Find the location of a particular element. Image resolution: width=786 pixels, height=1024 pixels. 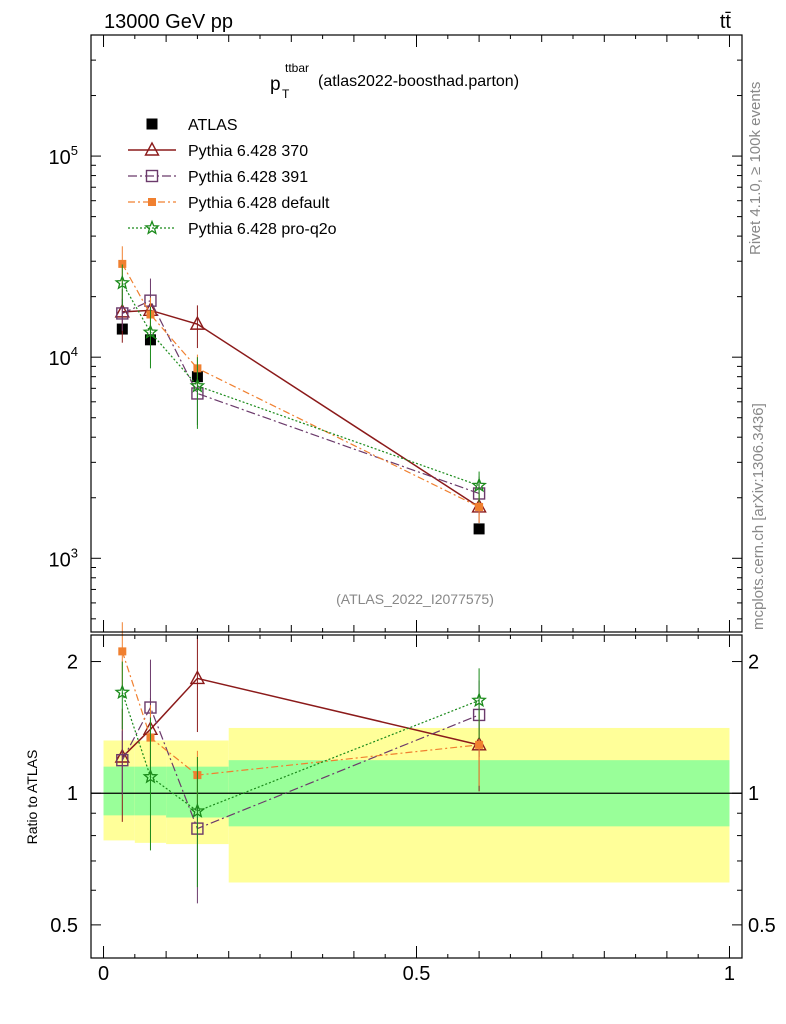

mcplots-credit-label: mcplots.cern.ch [arXiv:1306.3436] is located at coordinates (758, 516).